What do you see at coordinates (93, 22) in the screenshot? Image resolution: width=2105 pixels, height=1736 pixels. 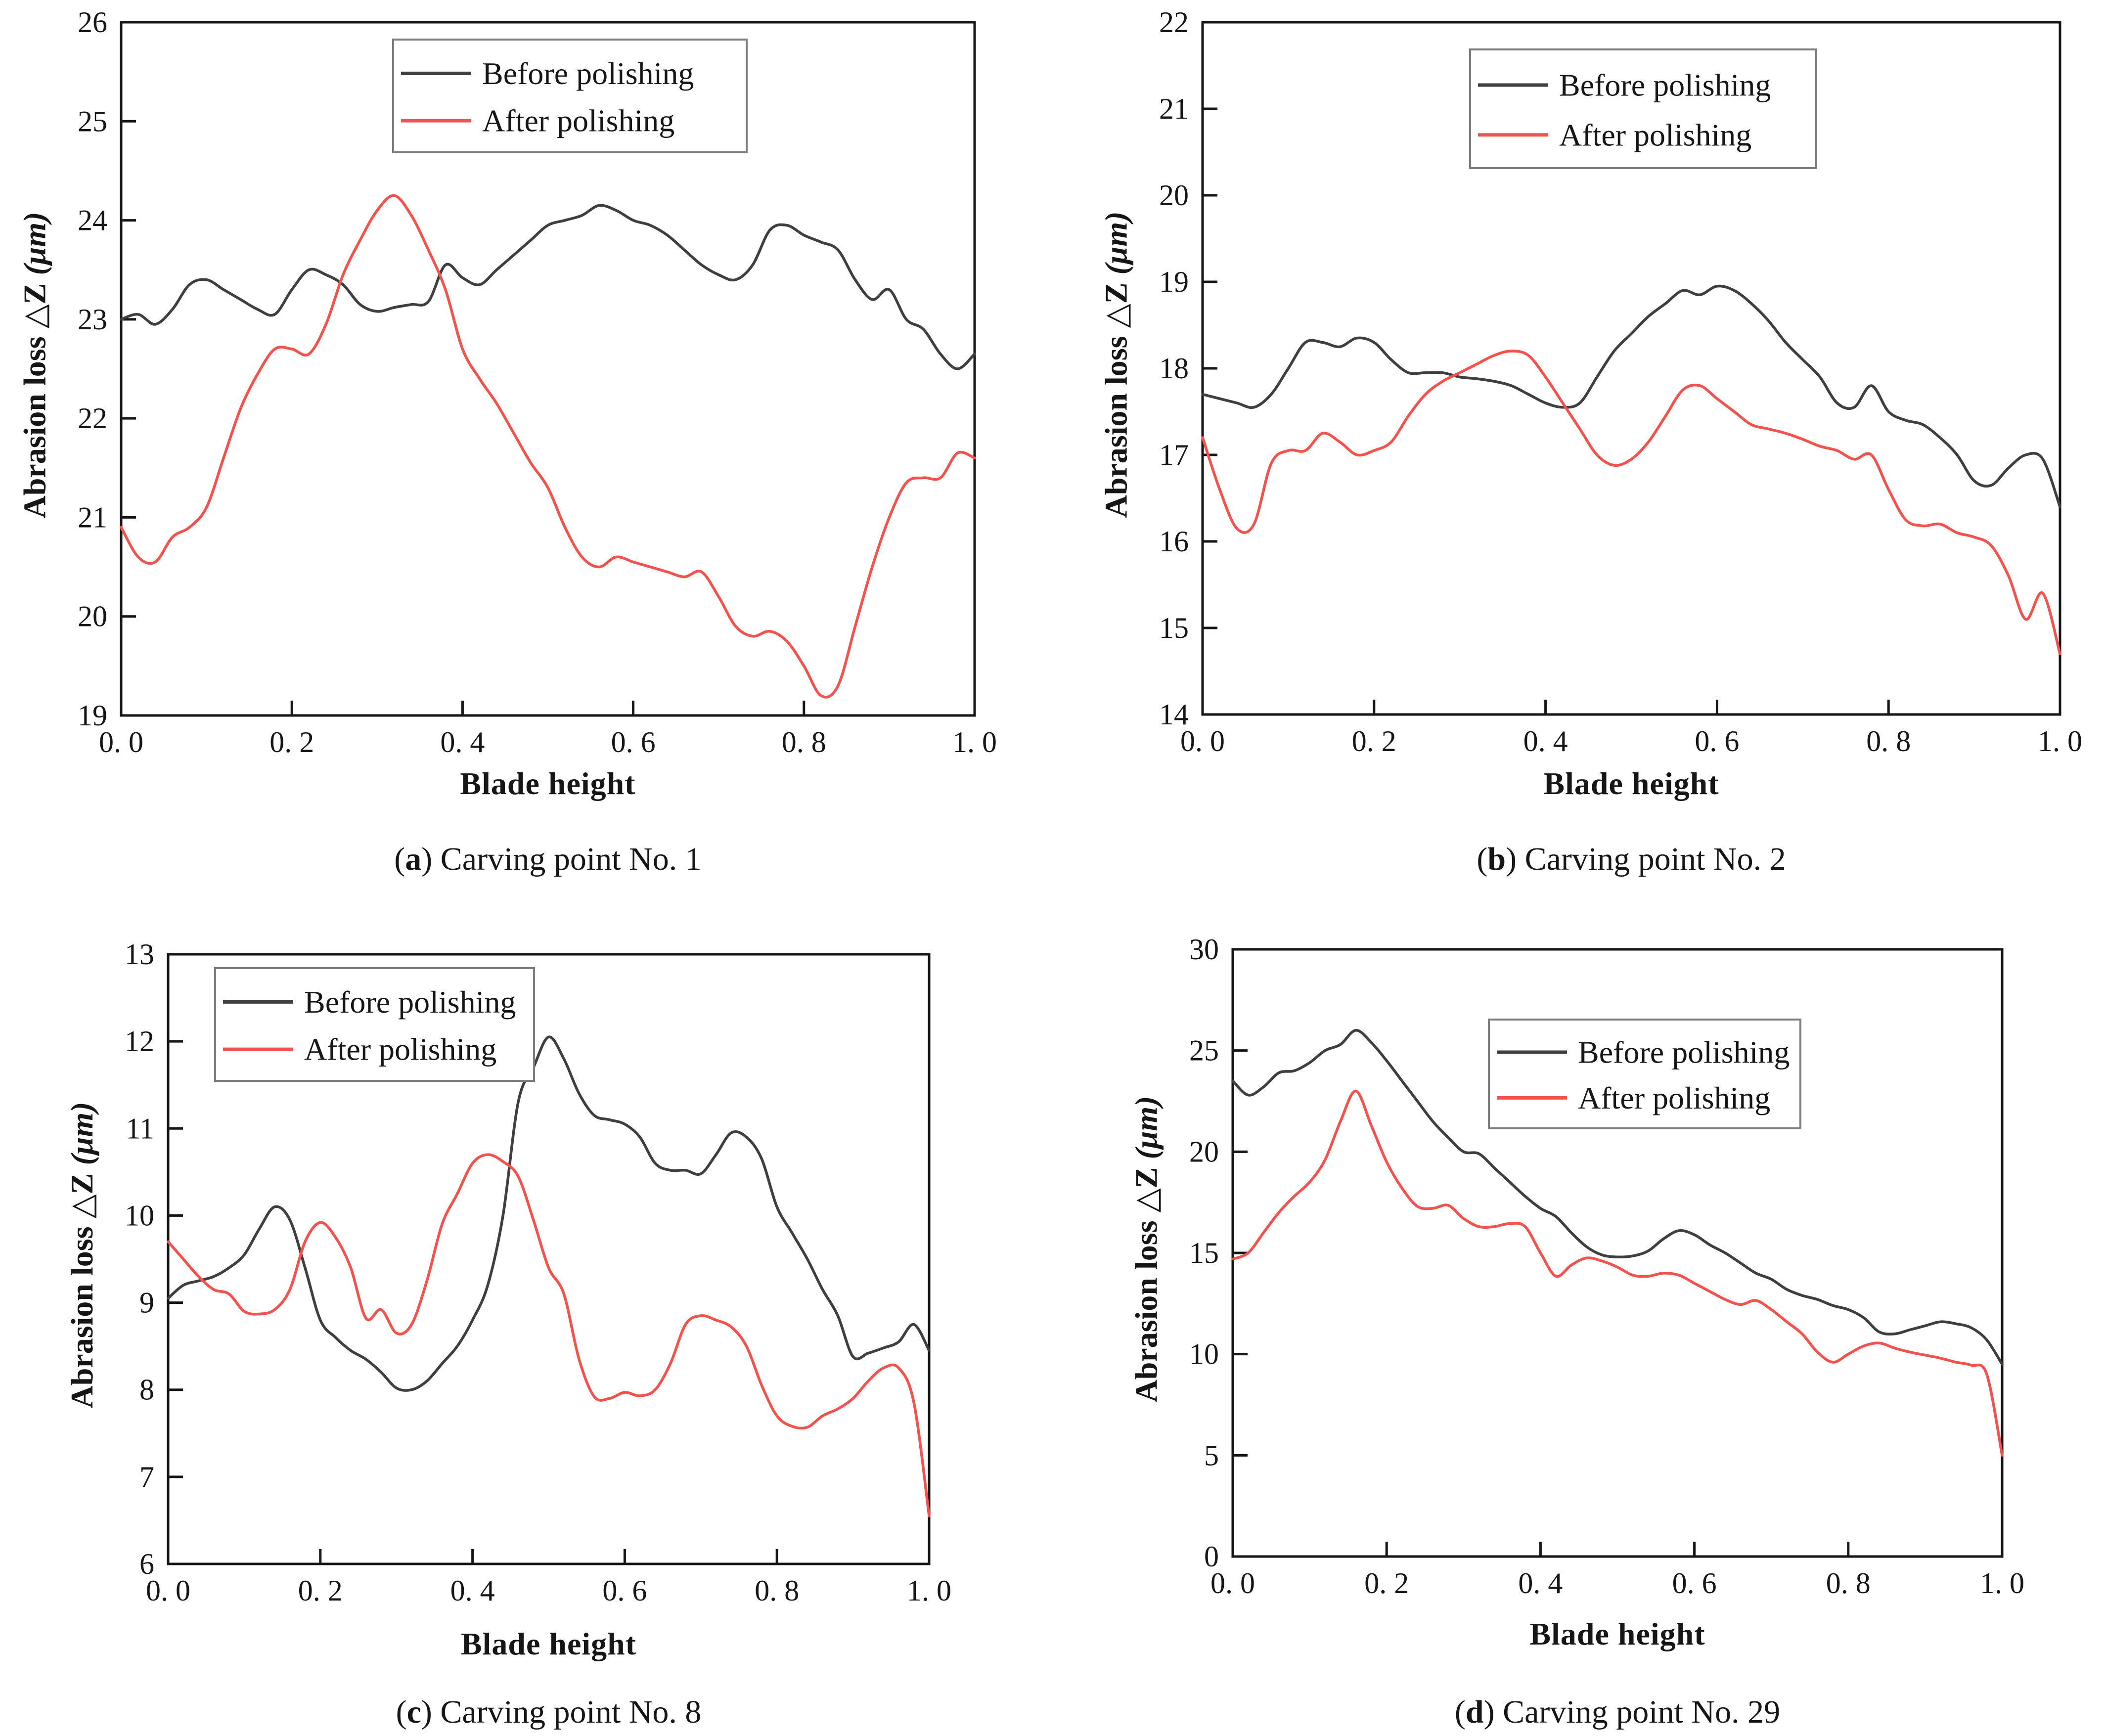 I see `y-tick-label: 26` at bounding box center [93, 22].